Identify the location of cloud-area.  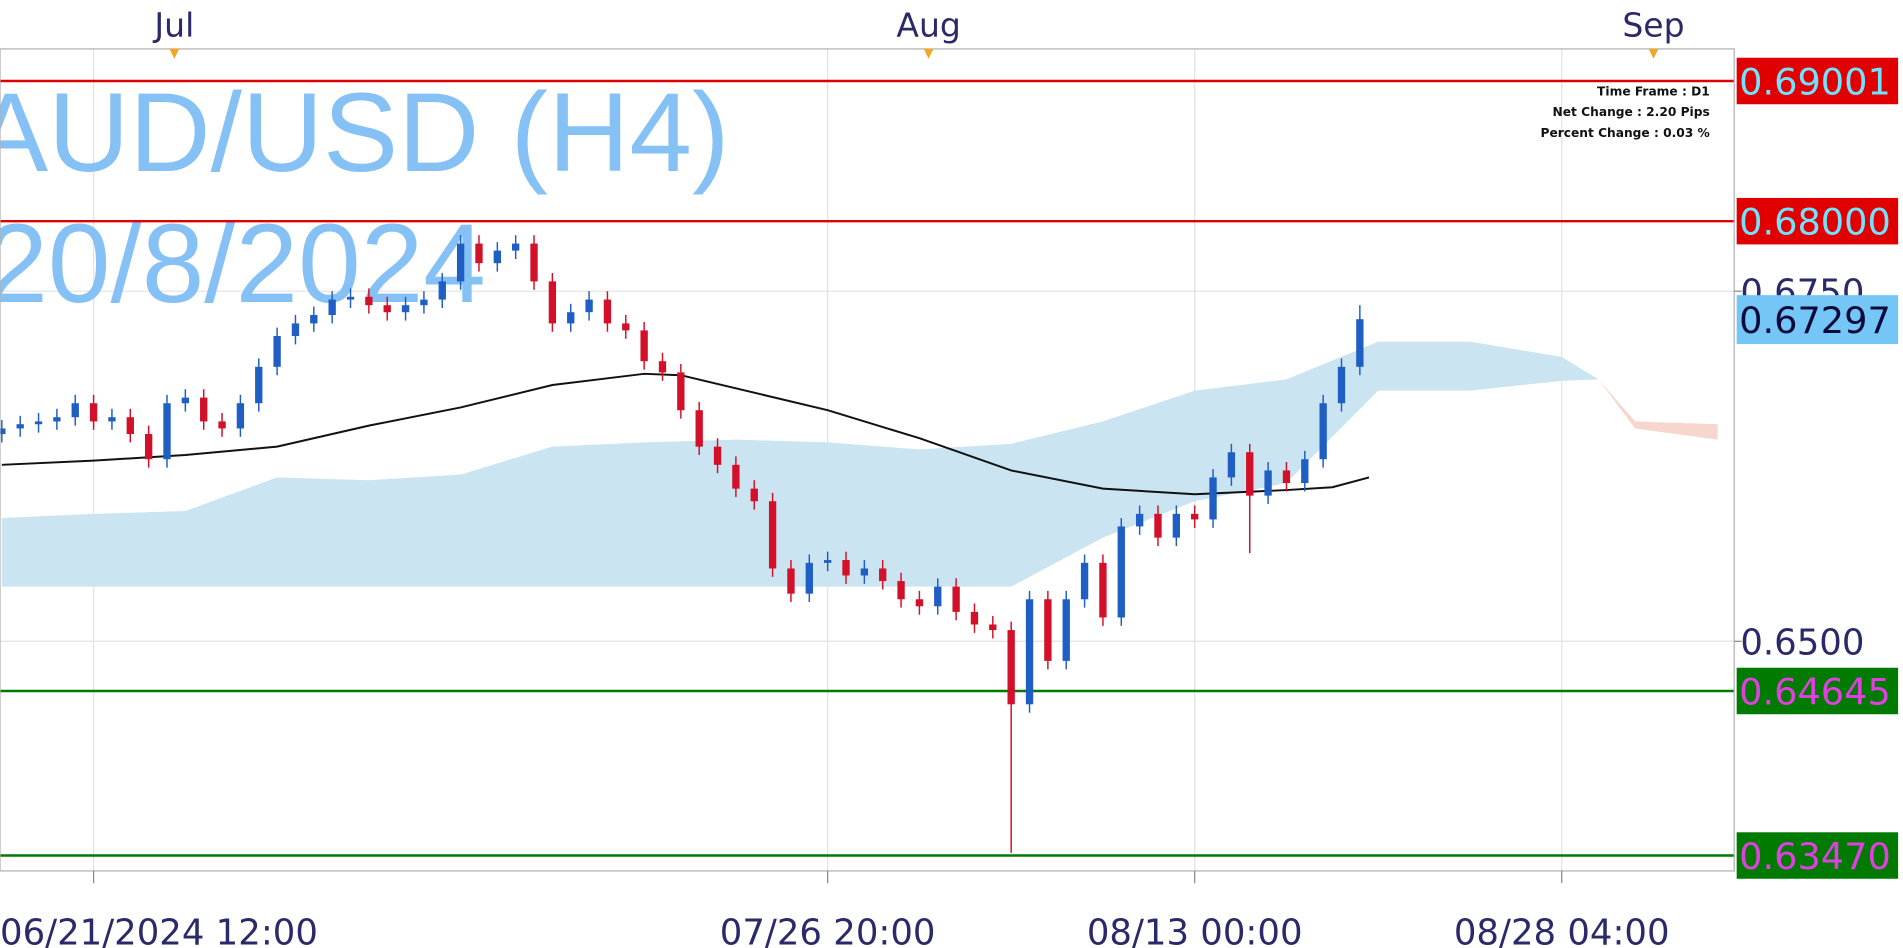
(1658, 409).